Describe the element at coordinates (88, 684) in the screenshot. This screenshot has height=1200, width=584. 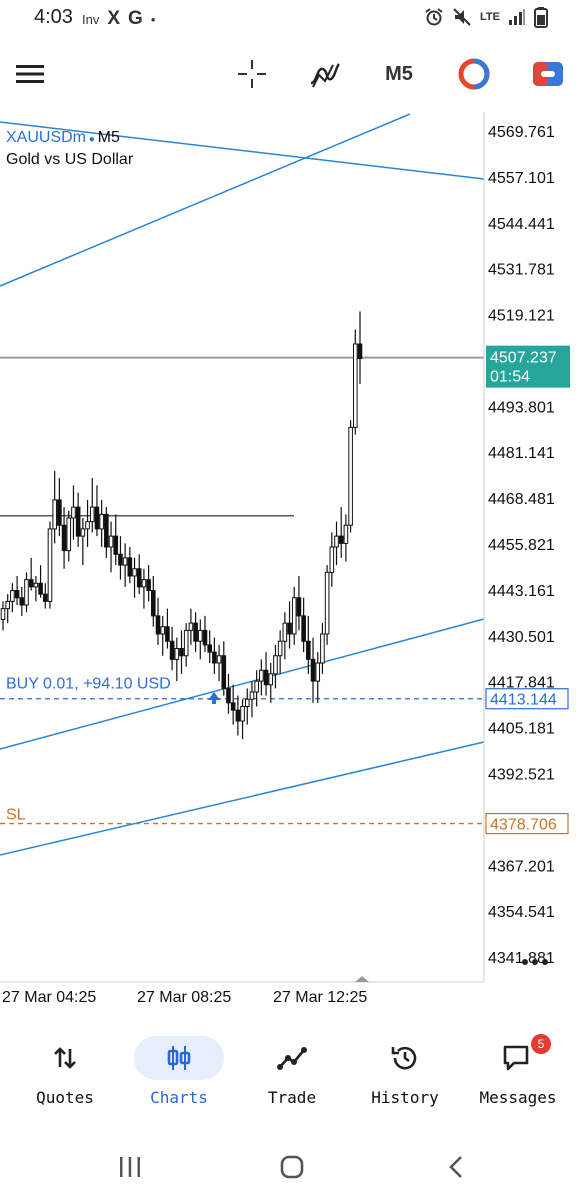
I see `position-label: BUY 0.01, +94.10 USD` at that location.